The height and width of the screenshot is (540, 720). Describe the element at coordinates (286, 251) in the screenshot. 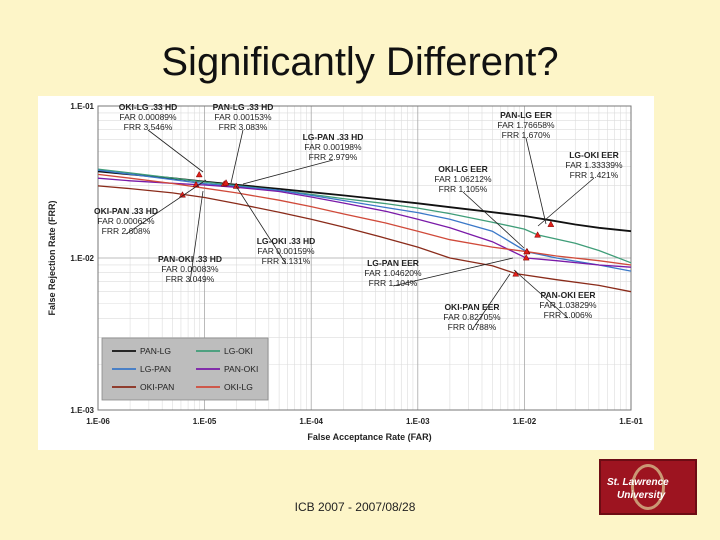

I see `callout-value: FAR 0.00159%` at that location.